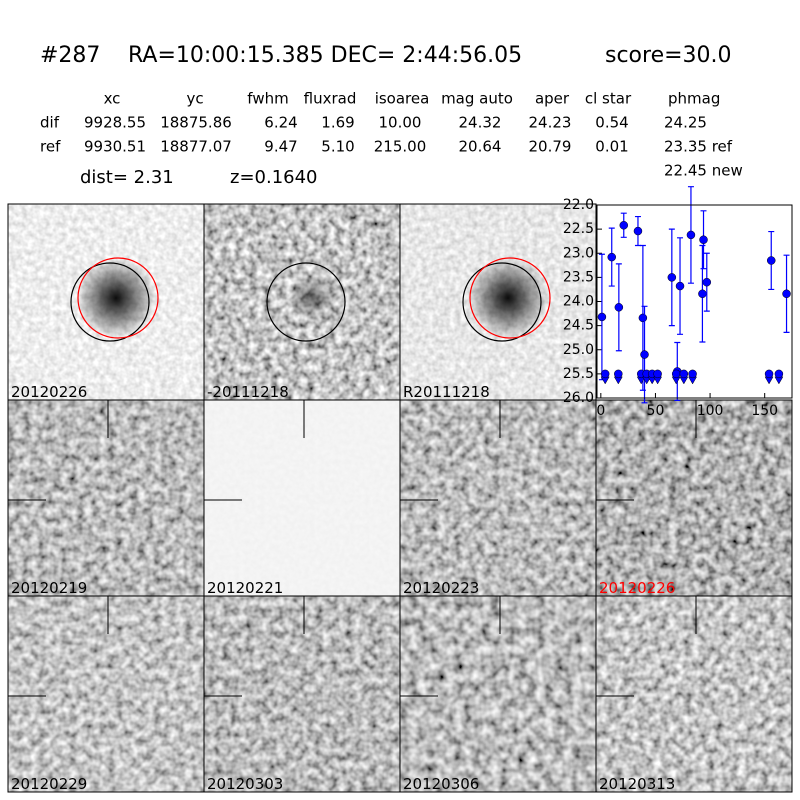 The width and height of the screenshot is (800, 800). What do you see at coordinates (480, 123) in the screenshot?
I see `cell: 24.32` at bounding box center [480, 123].